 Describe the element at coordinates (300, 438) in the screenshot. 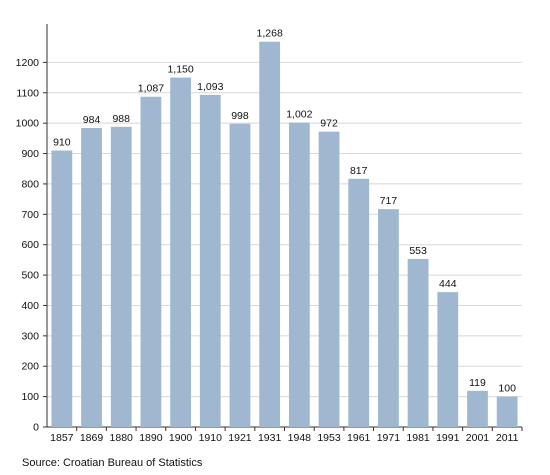

I see `x-tick-label: 1948` at that location.